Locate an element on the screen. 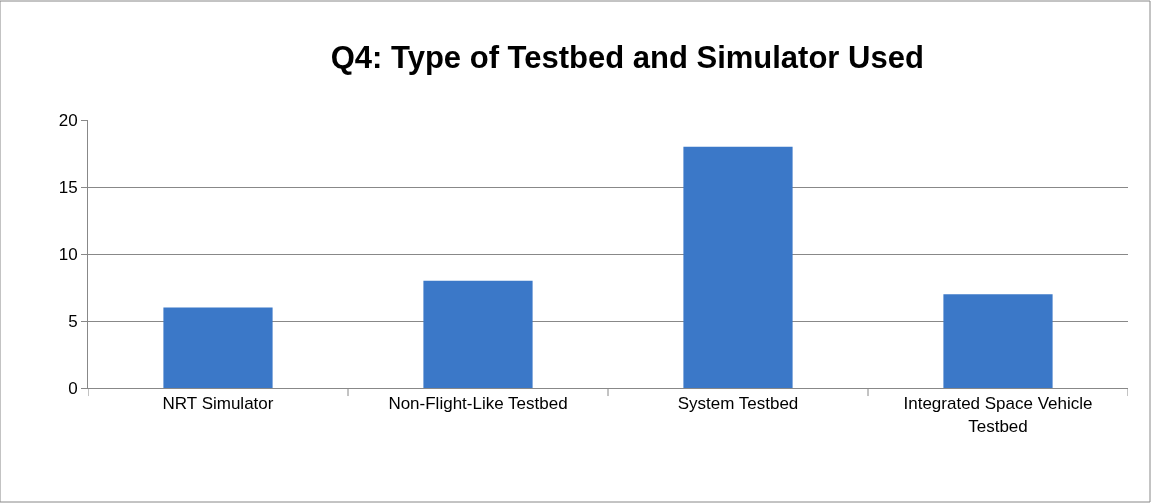 Image resolution: width=1151 pixels, height=503 pixels. chart-title: Q4: Type of Testbed and Simulator Used is located at coordinates (627, 57).